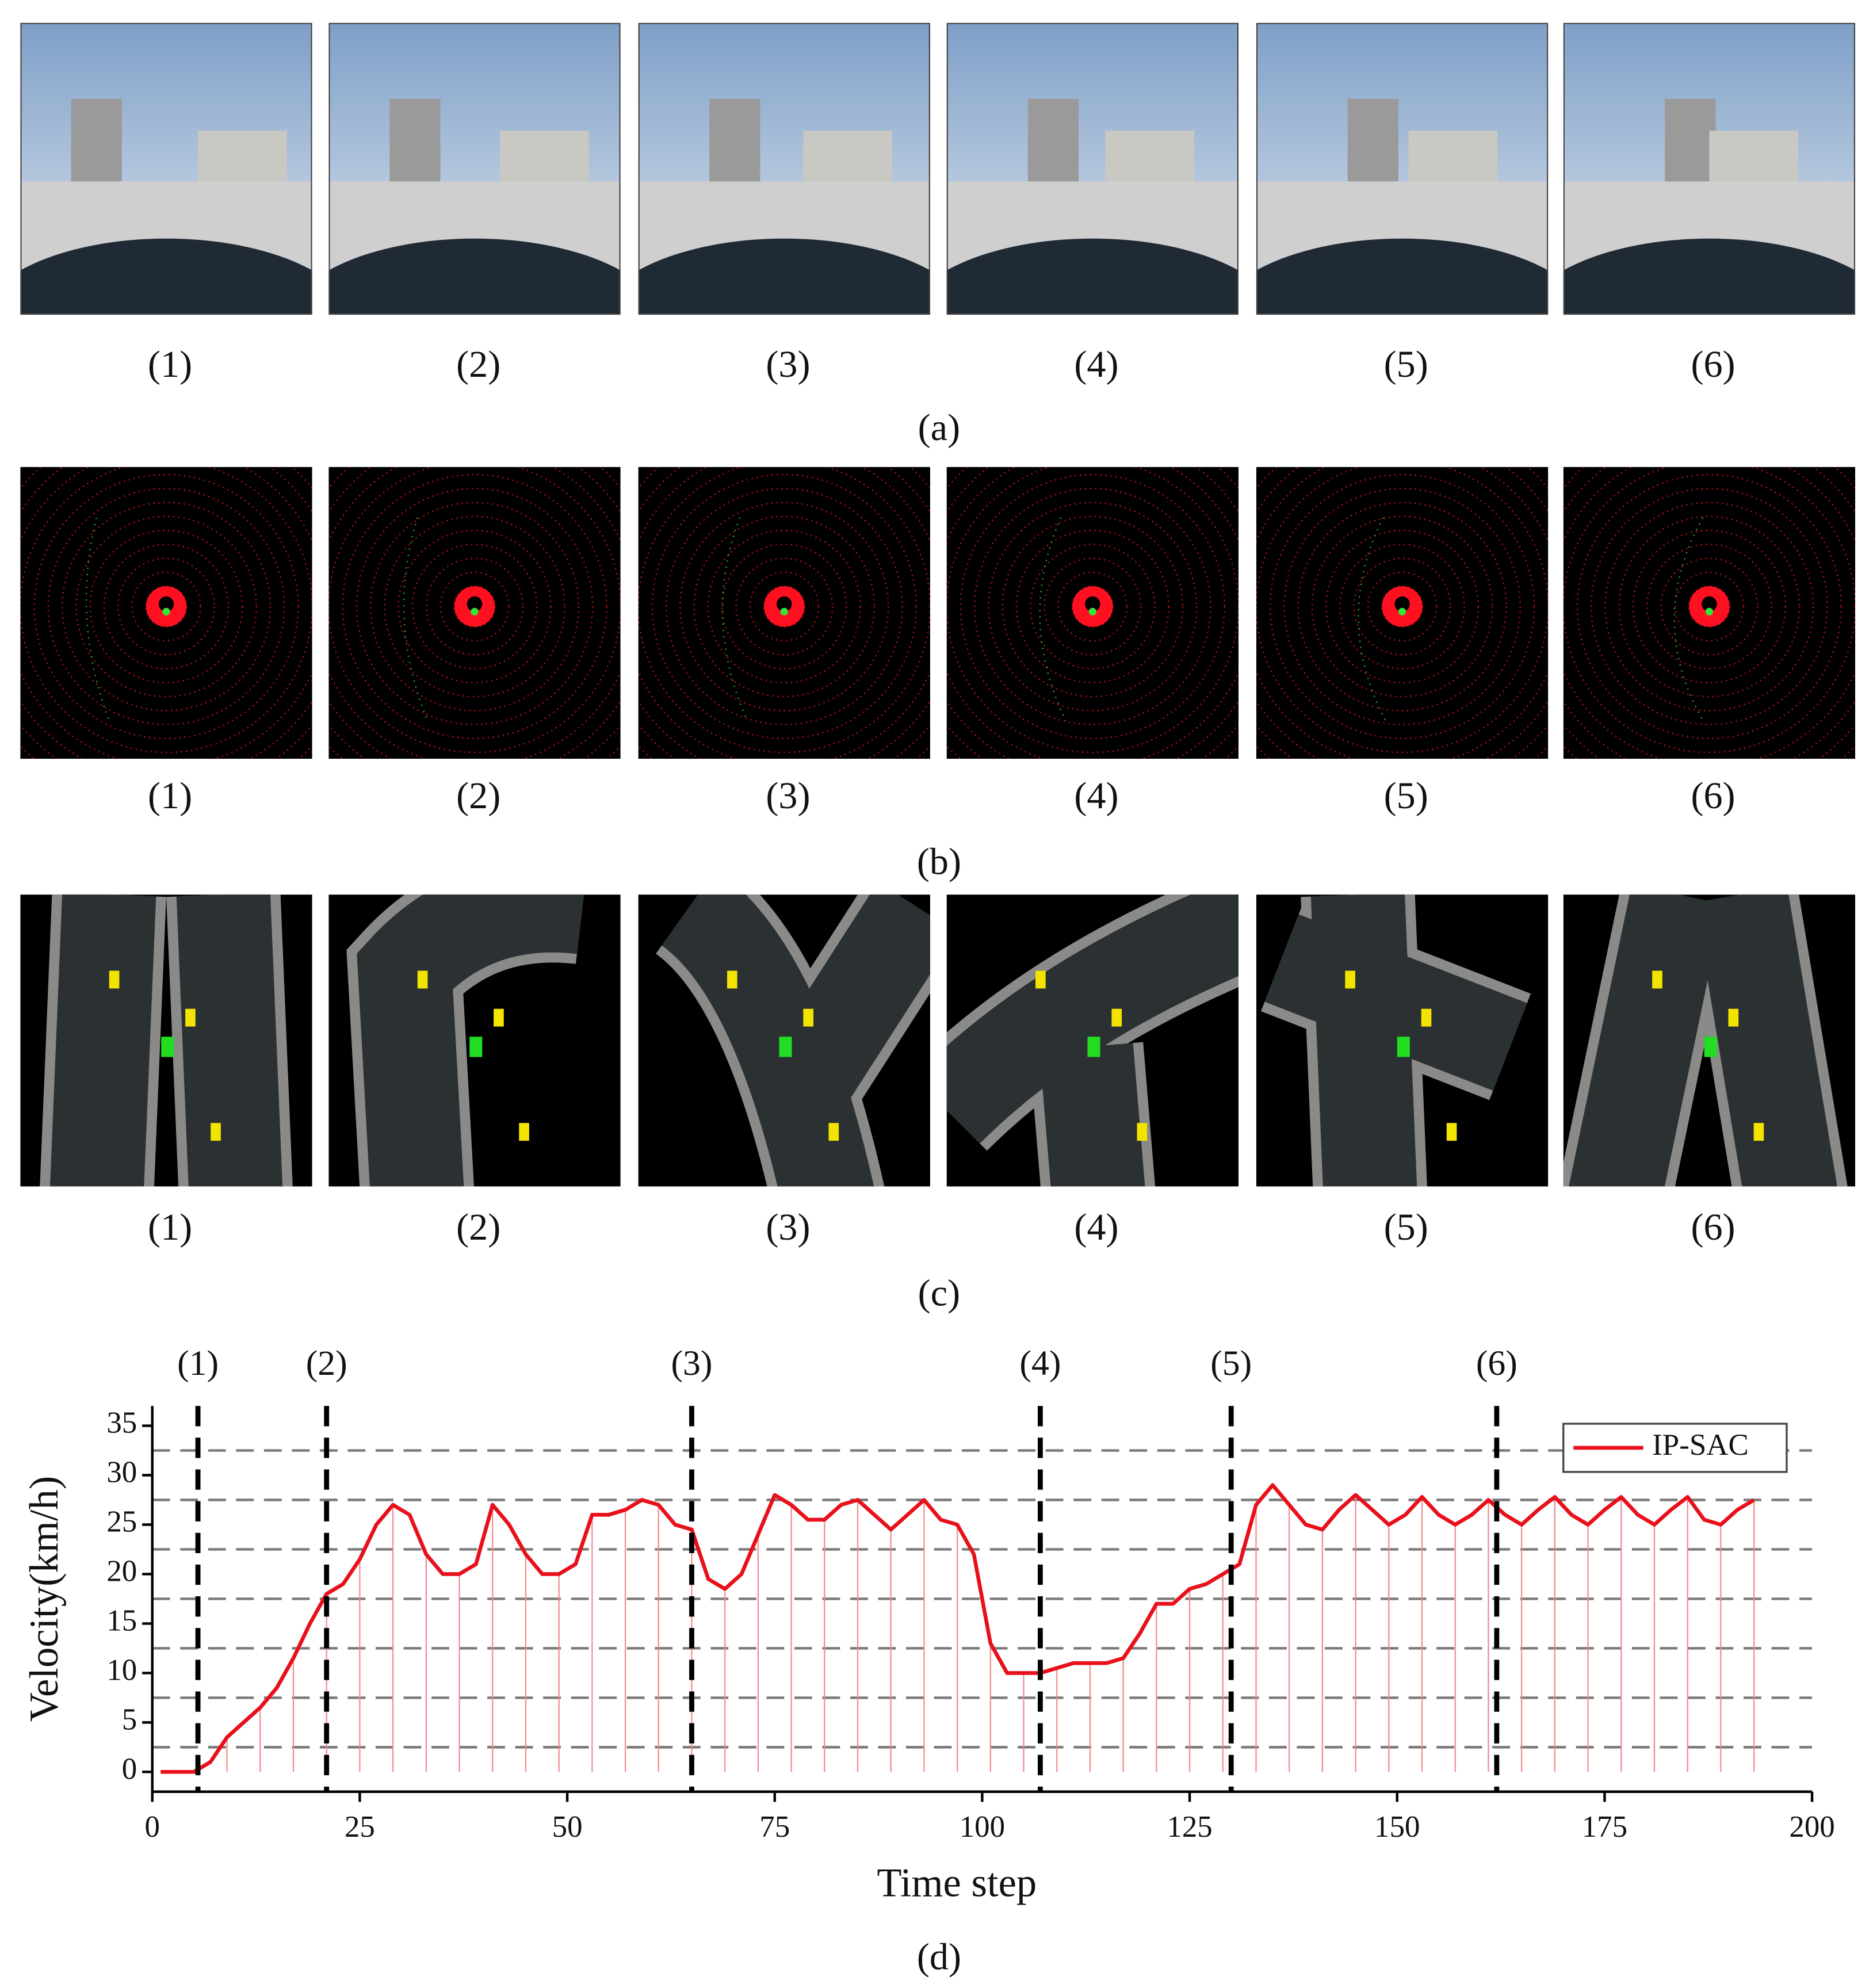  What do you see at coordinates (326, 1363) in the screenshot?
I see `marker-label: (2)` at bounding box center [326, 1363].